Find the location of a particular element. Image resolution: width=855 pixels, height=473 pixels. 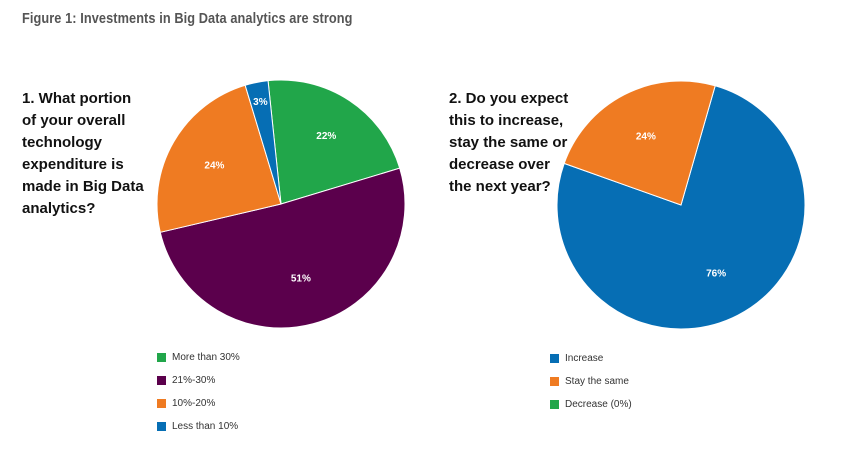

legend-1-item-more-than-30: More than 30% is located at coordinates (198, 357).